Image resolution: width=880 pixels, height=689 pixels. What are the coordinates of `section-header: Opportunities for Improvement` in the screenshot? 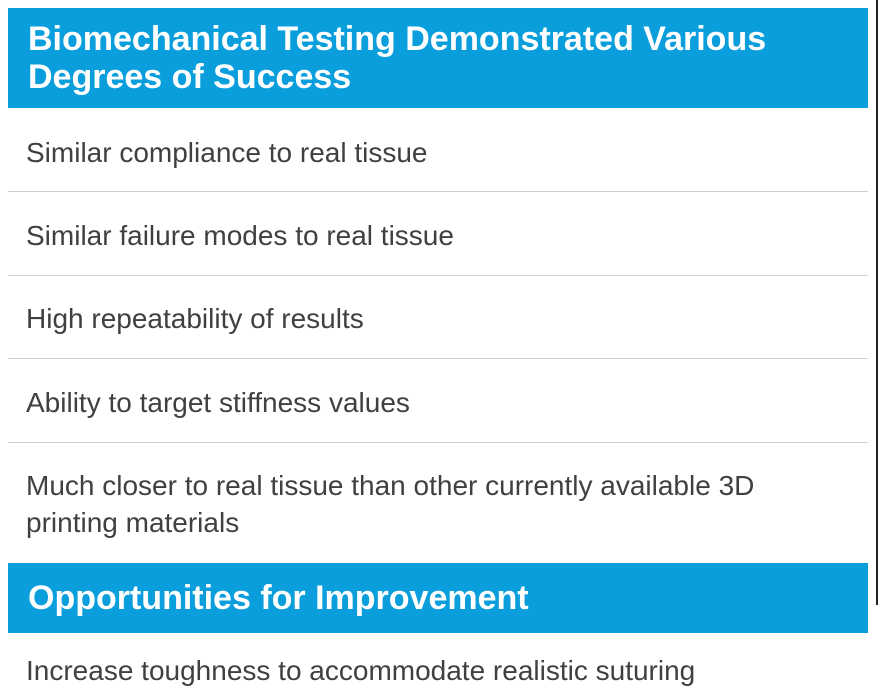 It's located at (438, 598).